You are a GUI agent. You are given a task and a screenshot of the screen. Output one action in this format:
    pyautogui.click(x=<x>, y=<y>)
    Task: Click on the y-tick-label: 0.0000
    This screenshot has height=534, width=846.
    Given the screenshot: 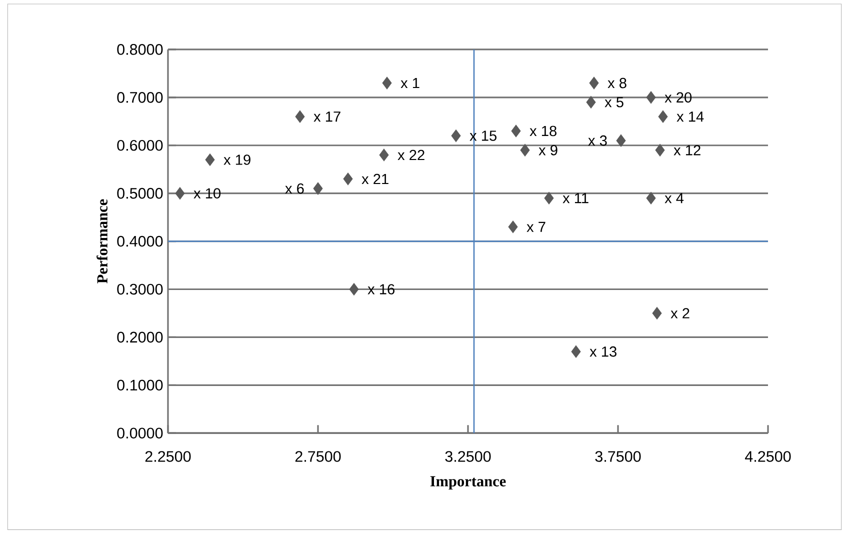 What is the action you would take?
    pyautogui.click(x=140, y=433)
    